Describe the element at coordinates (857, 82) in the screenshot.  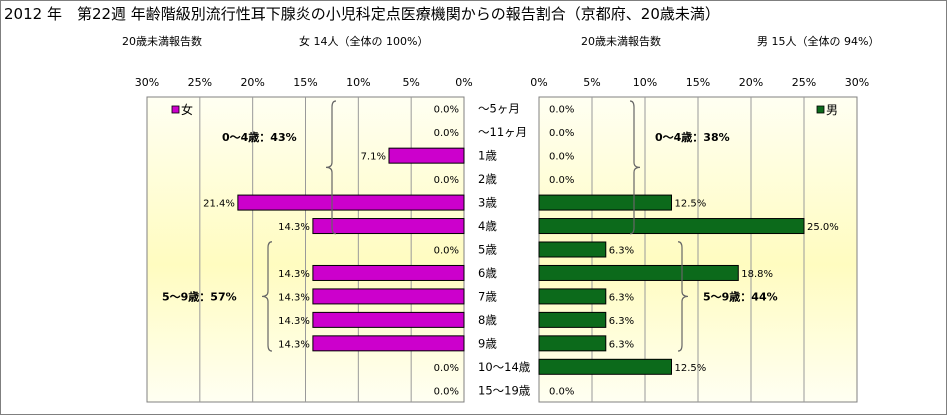
I see `male-tick-label: 30%` at that location.